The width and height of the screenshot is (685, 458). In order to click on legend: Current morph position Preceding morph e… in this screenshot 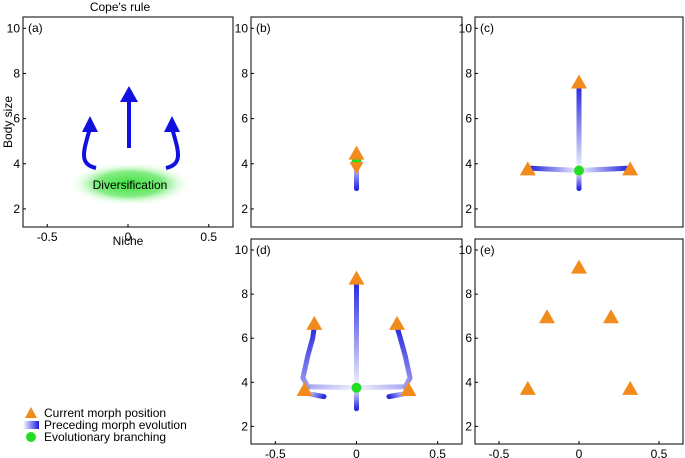, I will do `click(105, 425)`.